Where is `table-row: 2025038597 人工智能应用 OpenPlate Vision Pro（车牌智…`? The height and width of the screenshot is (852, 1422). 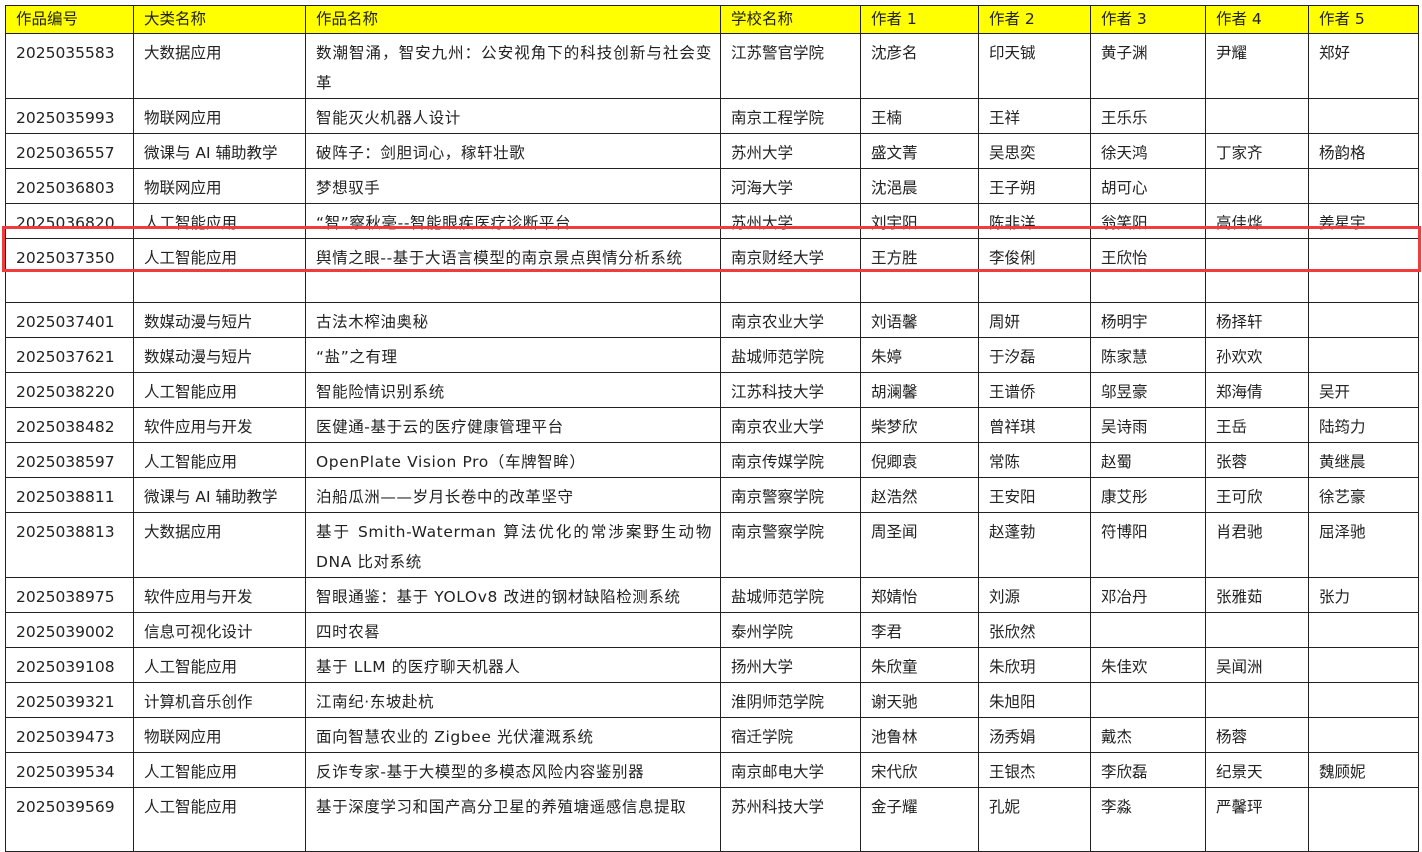
table-row: 2025038597 人工智能应用 OpenPlate Vision Pro（车牌智… is located at coordinates (712, 460).